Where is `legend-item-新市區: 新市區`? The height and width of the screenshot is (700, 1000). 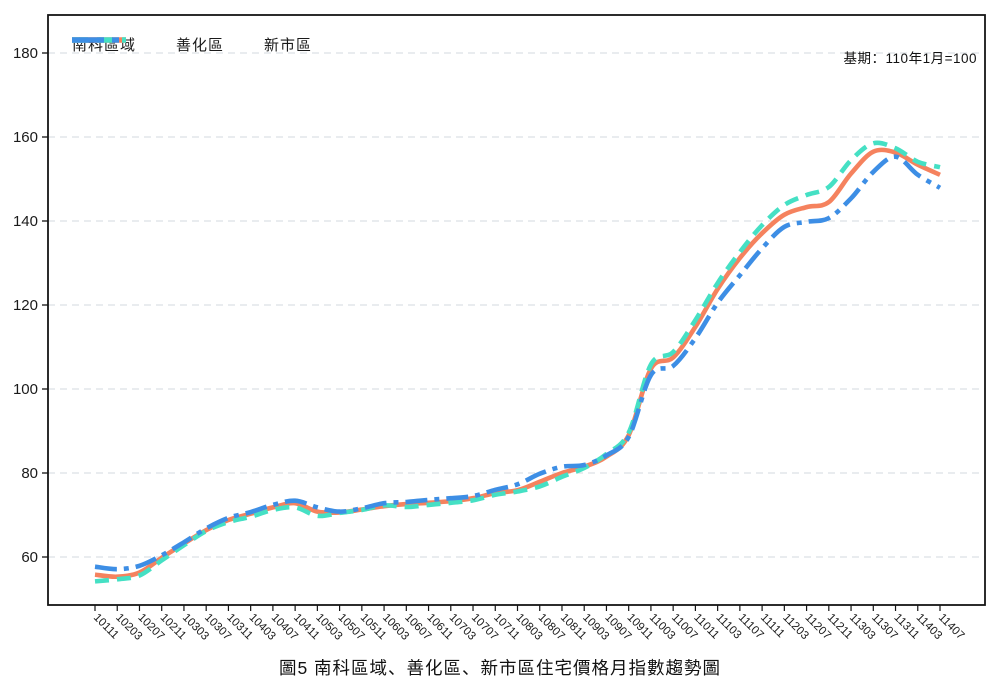
legend-item-新市區: 新市區 is located at coordinates (192, 44).